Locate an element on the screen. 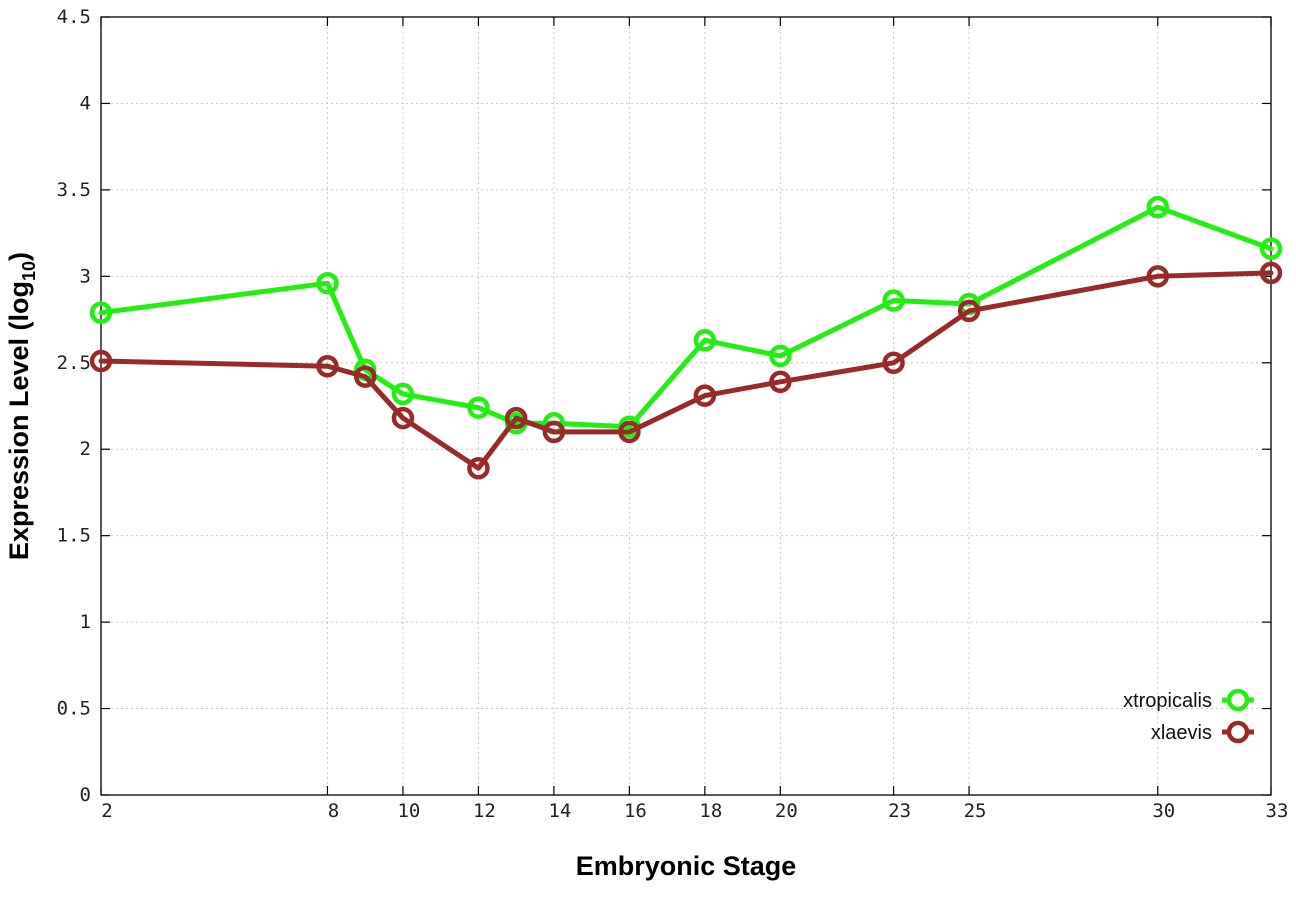 This screenshot has height=907, width=1296. y-tick-label: 4 is located at coordinates (85, 103).